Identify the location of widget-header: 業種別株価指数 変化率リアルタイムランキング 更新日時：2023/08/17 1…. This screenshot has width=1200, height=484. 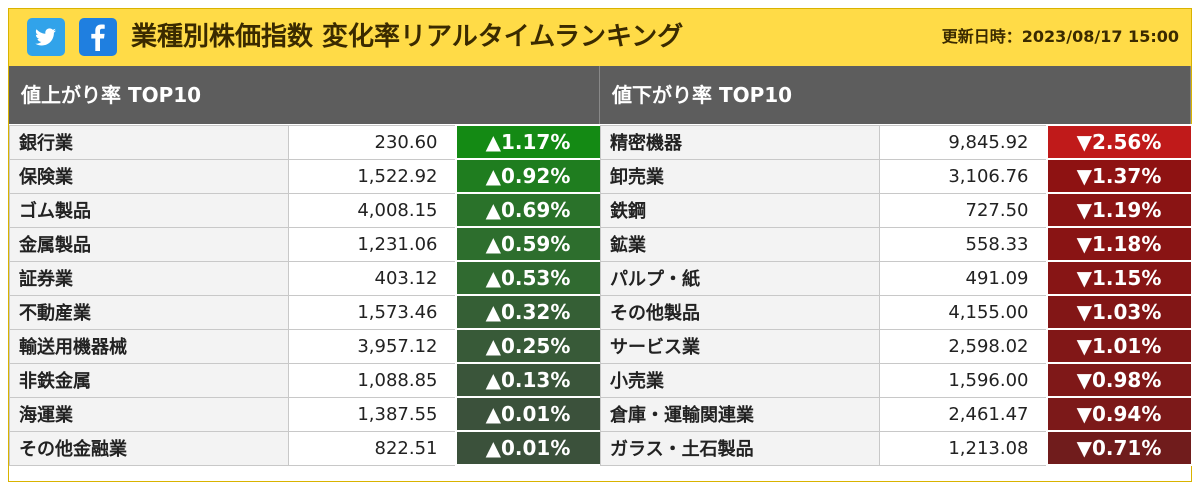
(600, 37).